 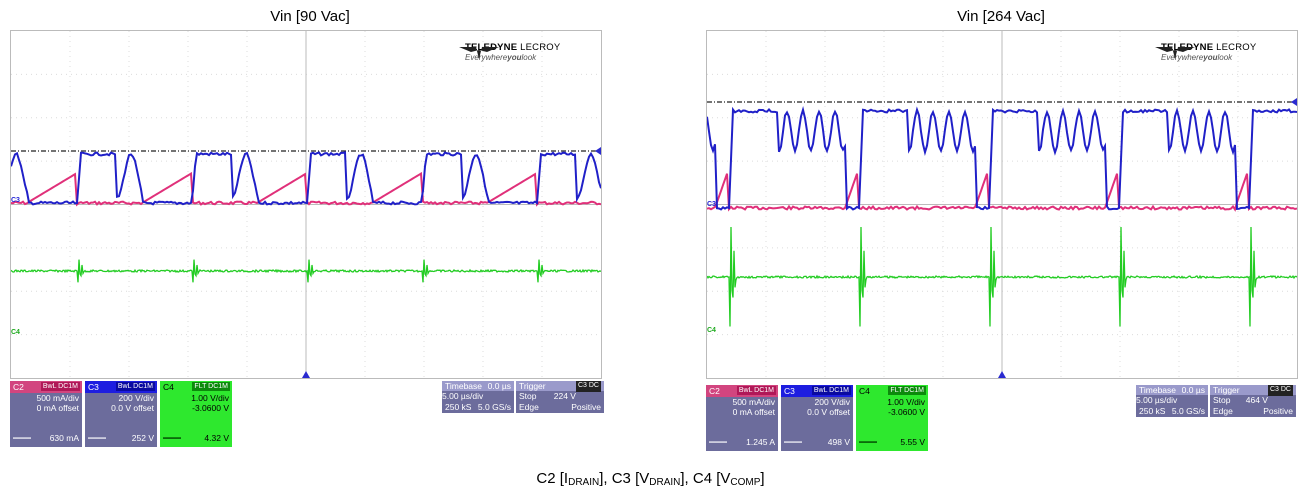 What do you see at coordinates (310, 16) in the screenshot?
I see `panel-title: Vin [90 Vac]` at bounding box center [310, 16].